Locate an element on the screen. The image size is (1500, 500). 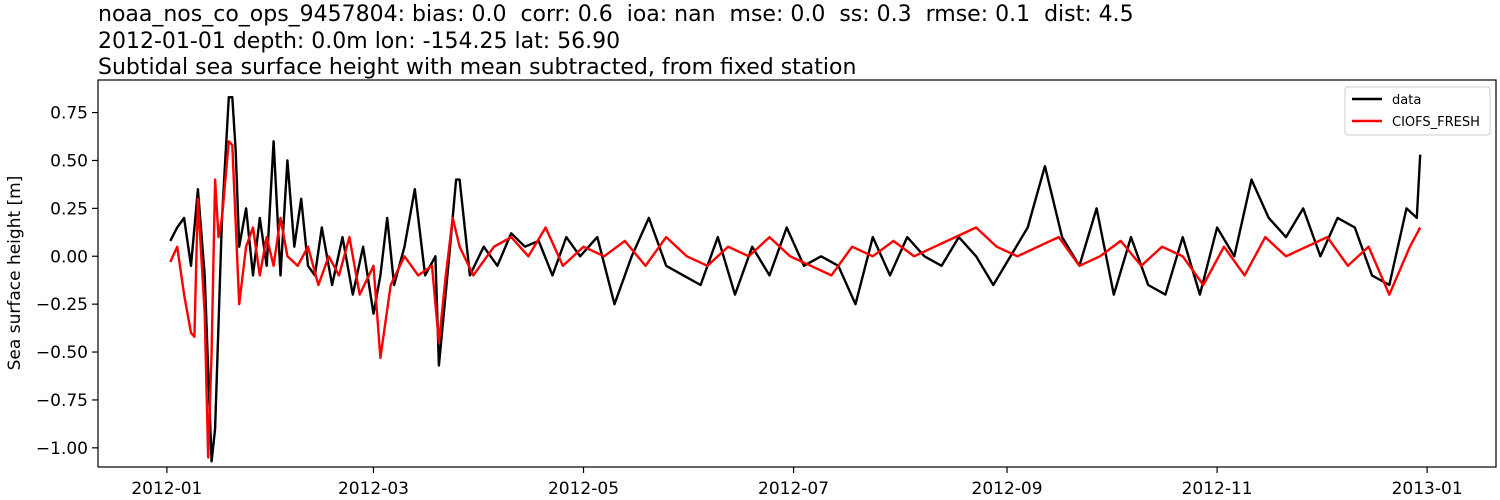
y-tick-label: 0.75 is located at coordinates (69, 114).